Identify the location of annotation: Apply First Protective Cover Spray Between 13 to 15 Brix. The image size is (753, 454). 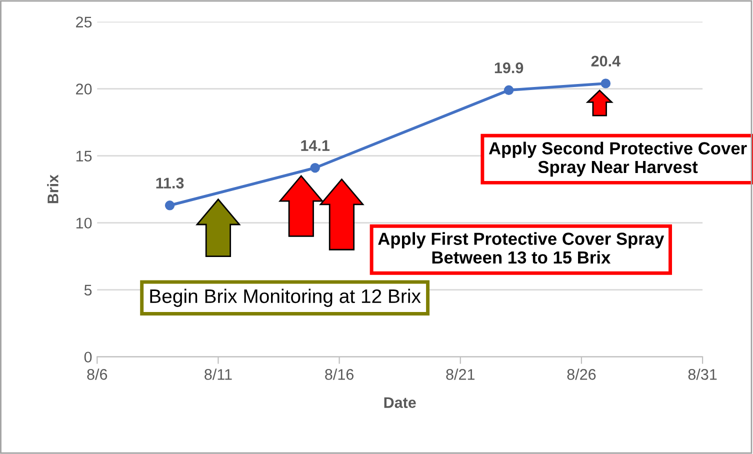
(521, 248).